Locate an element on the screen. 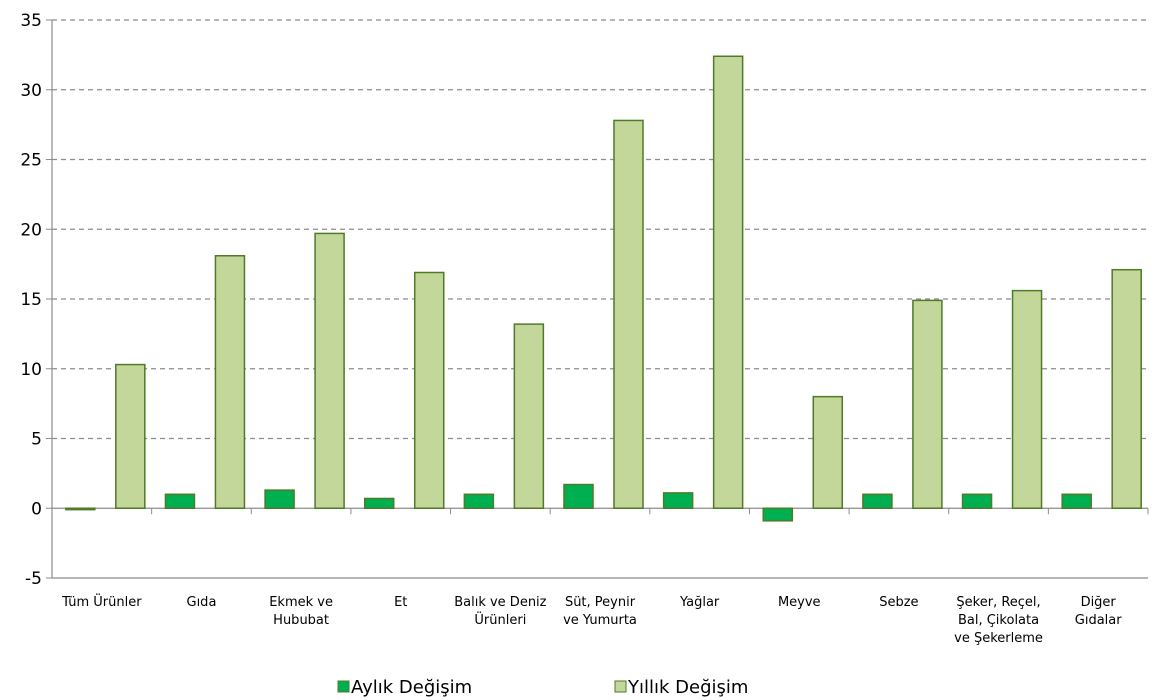 This screenshot has width=1161, height=700. y-tick-label: 0 is located at coordinates (36, 509).